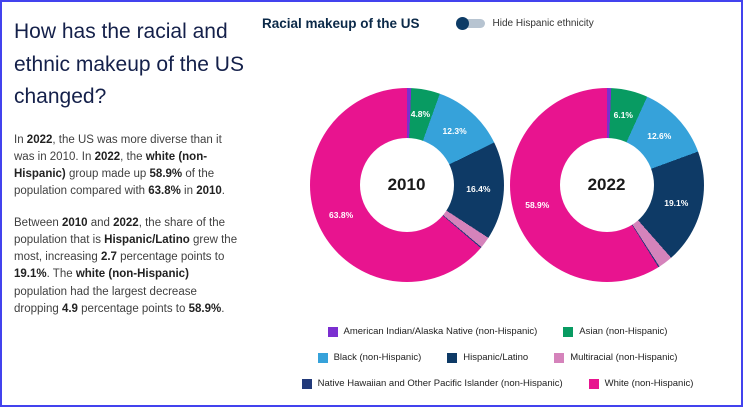  I want to click on hide-hispanic-toggle: Hide Hispanic ethnicity, so click(524, 23).